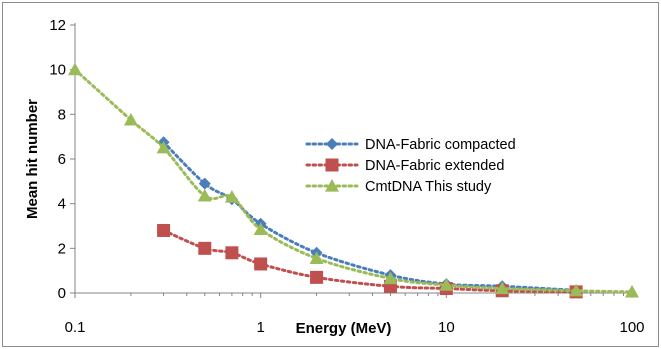 This screenshot has width=661, height=349. Describe the element at coordinates (62, 248) in the screenshot. I see `y-tick-label: 2` at that location.